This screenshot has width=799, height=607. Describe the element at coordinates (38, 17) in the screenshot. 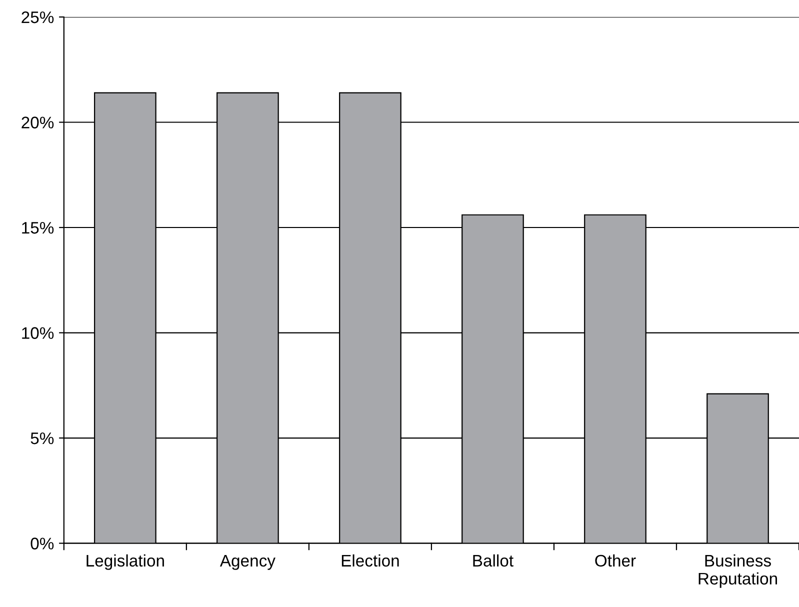

I see `y-tick-label: 25%` at that location.